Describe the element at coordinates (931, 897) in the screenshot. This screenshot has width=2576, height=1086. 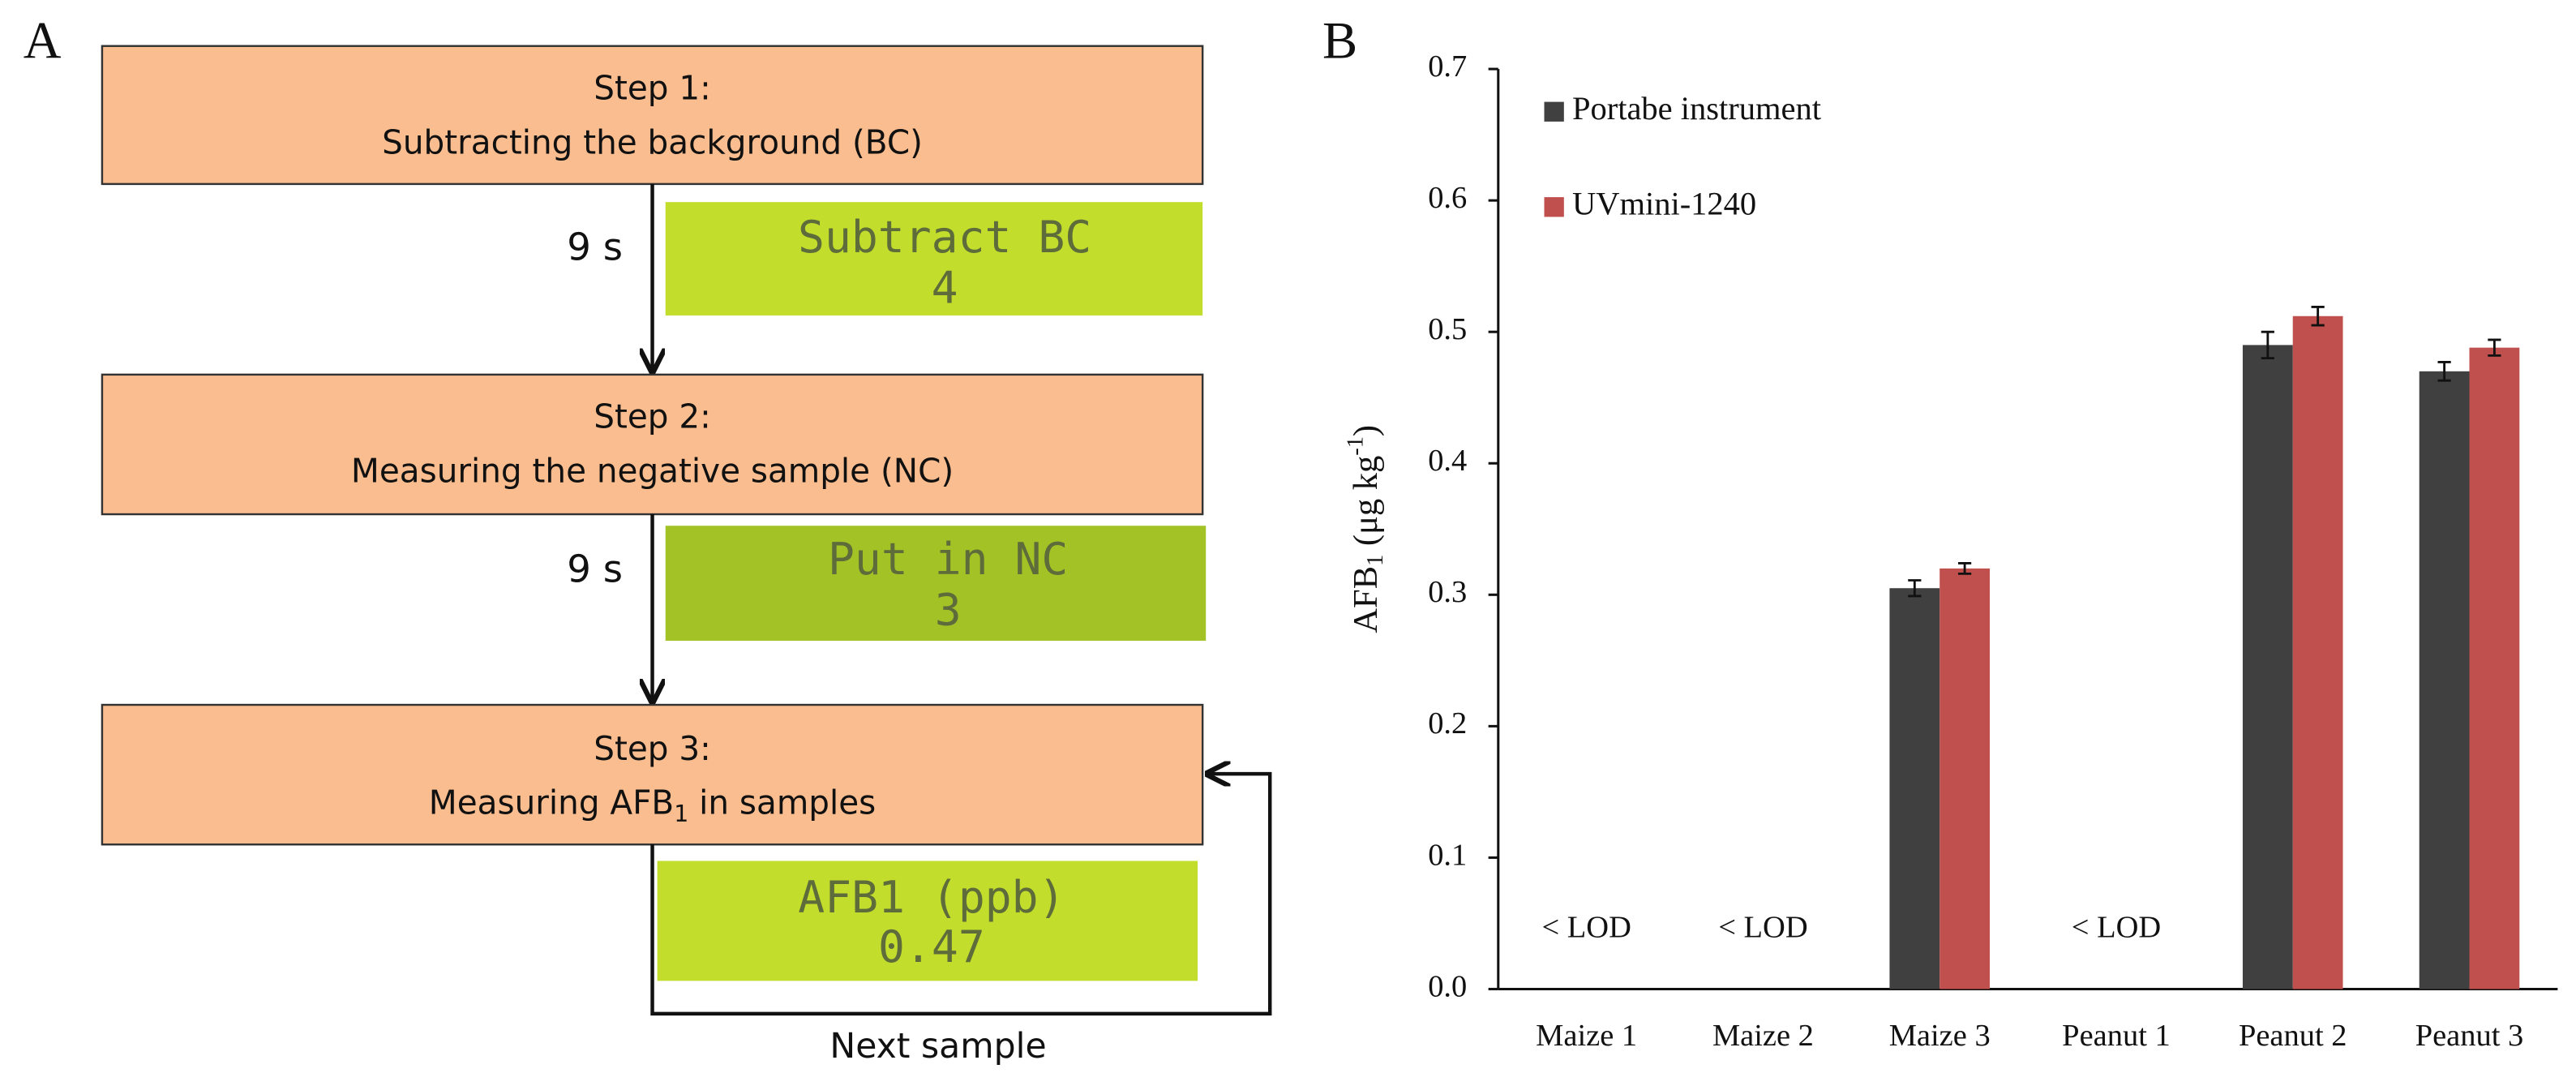
I see `lcd-line: AFB1 (ppb)` at that location.